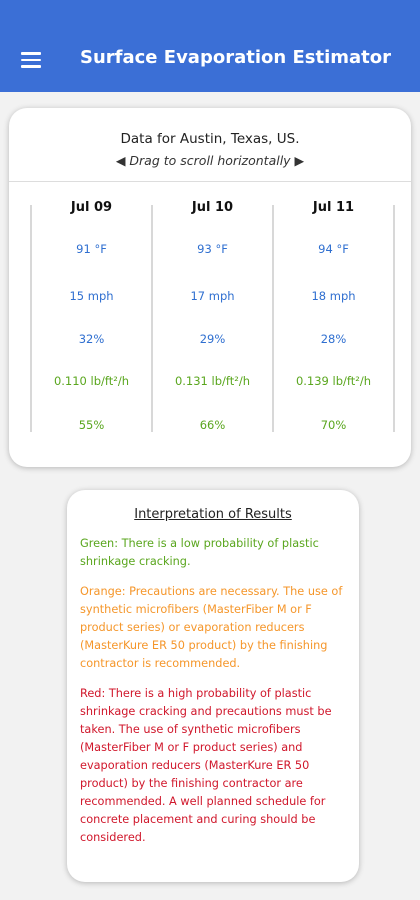 The width and height of the screenshot is (420, 900). I want to click on app-bar: Surface Evaporation Estimator, so click(210, 46).